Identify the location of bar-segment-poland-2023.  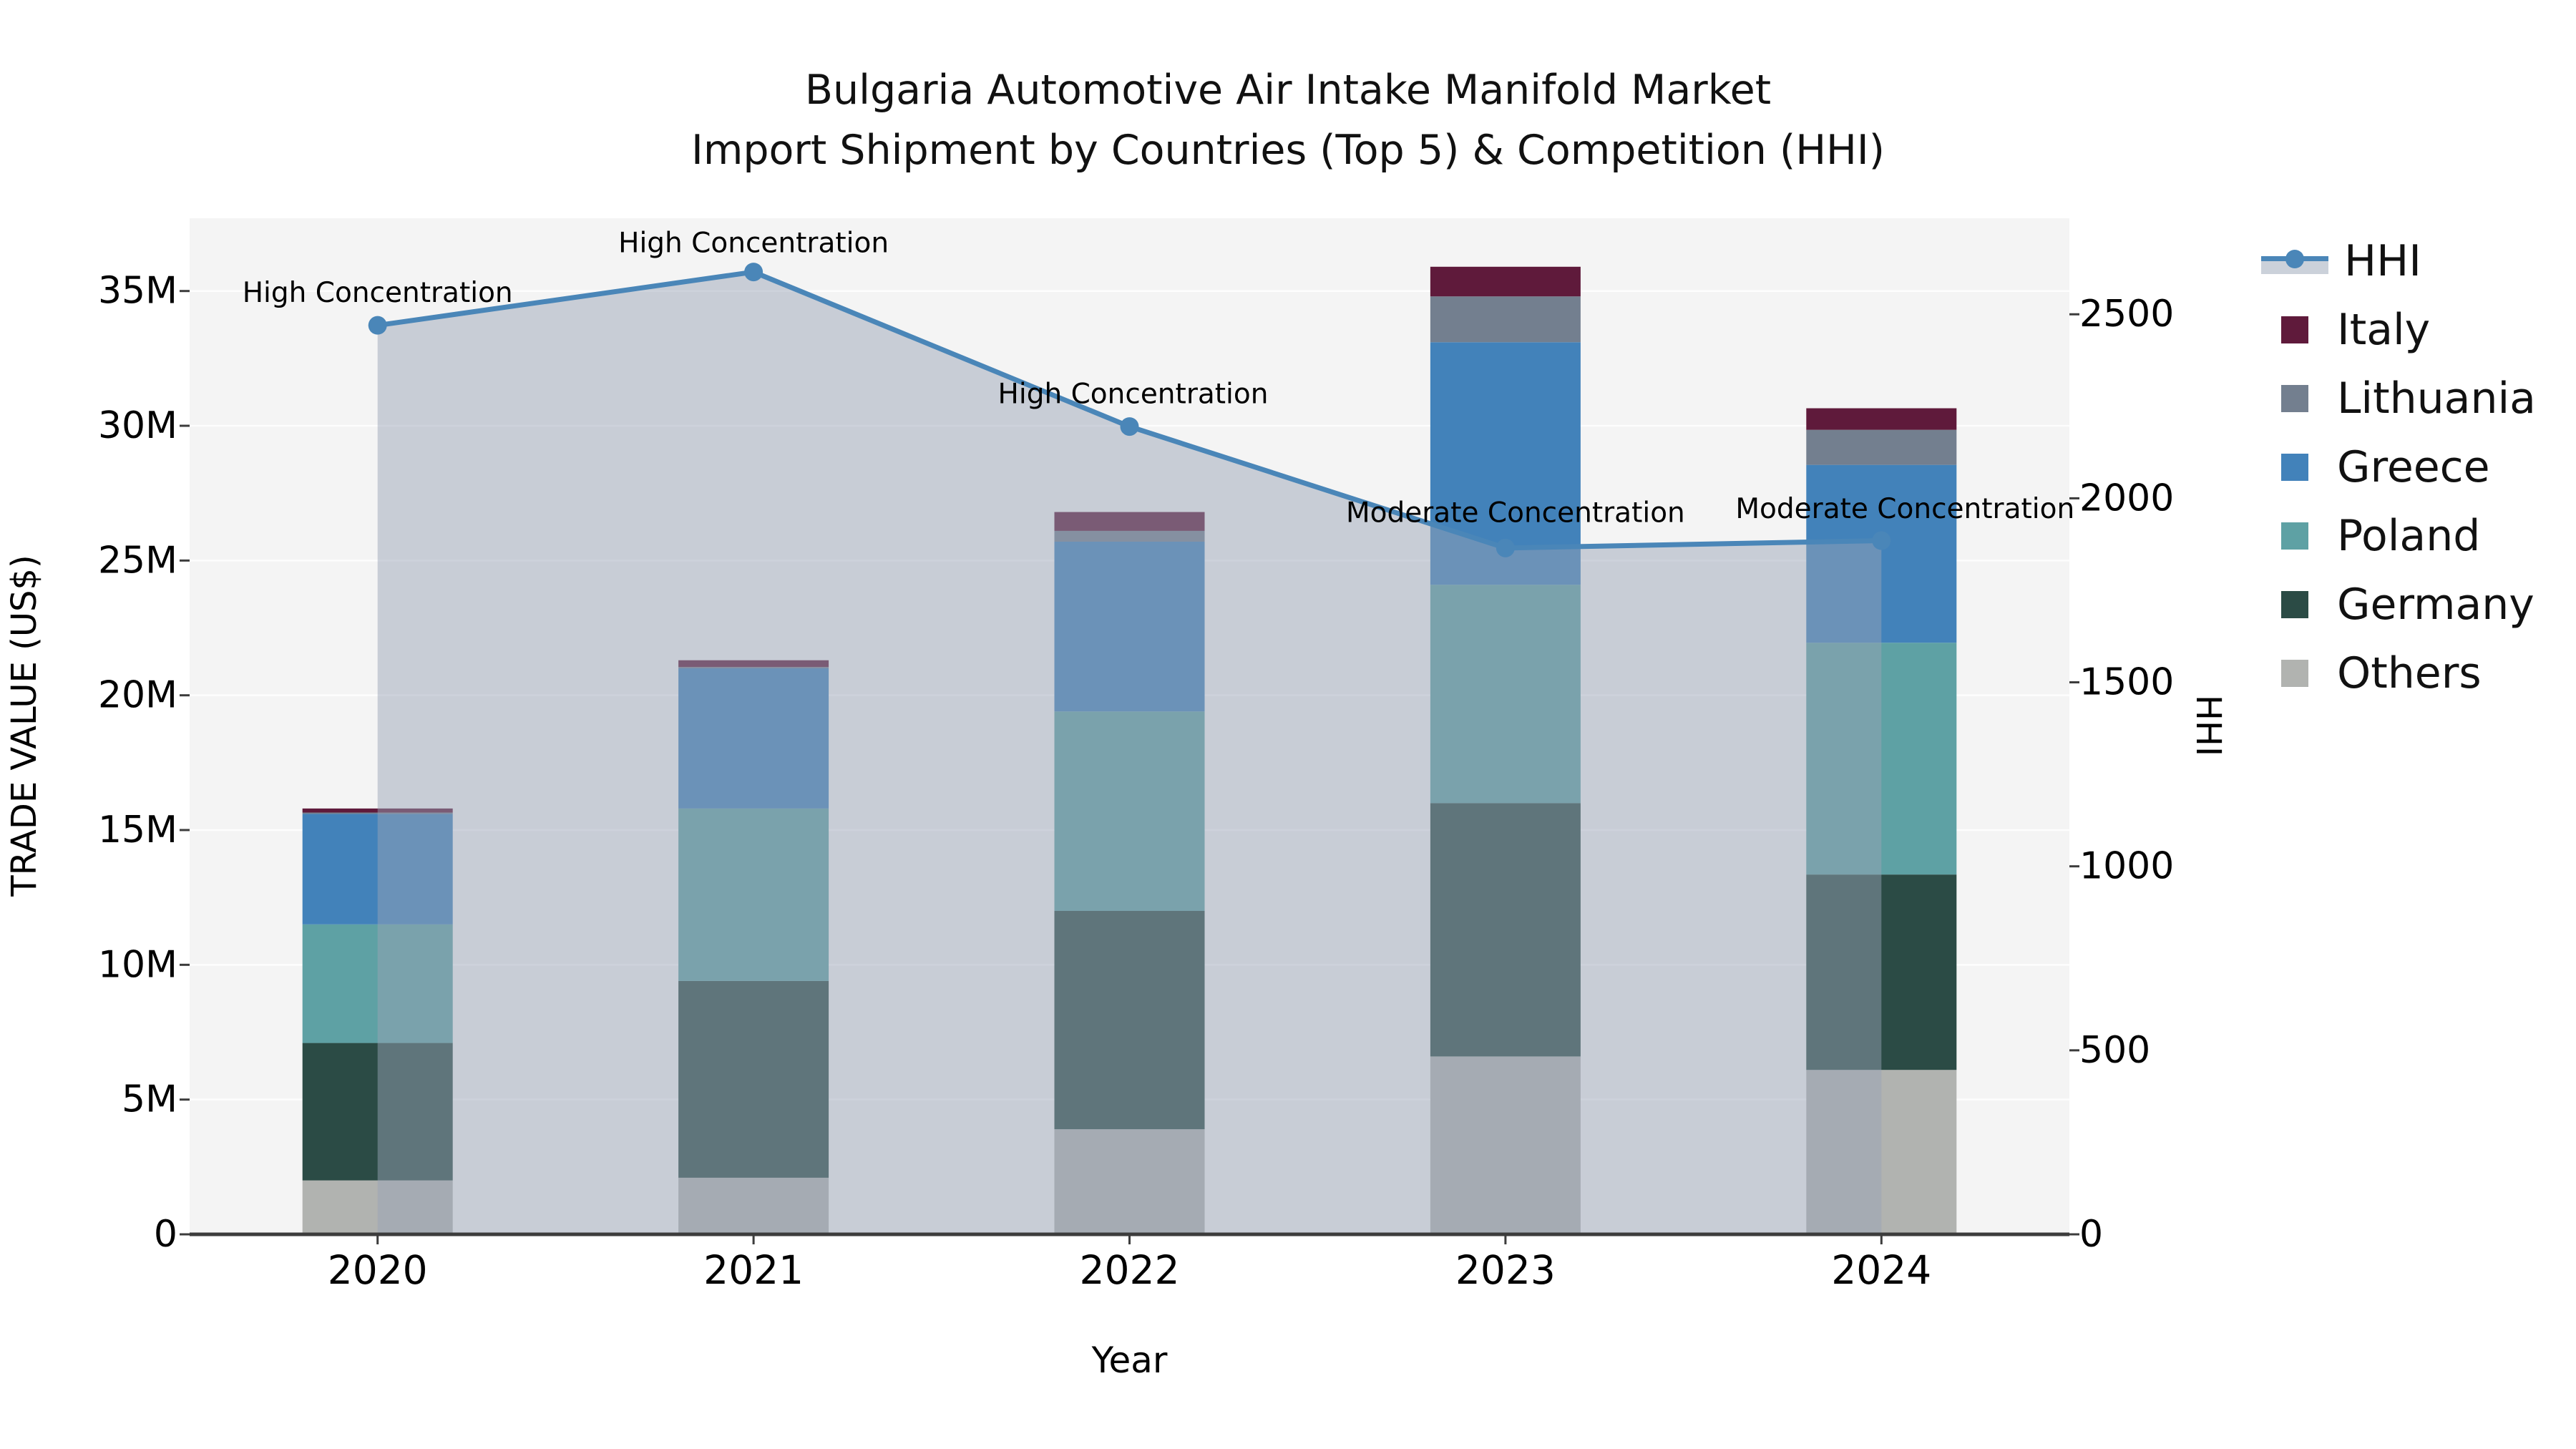
(1505, 694).